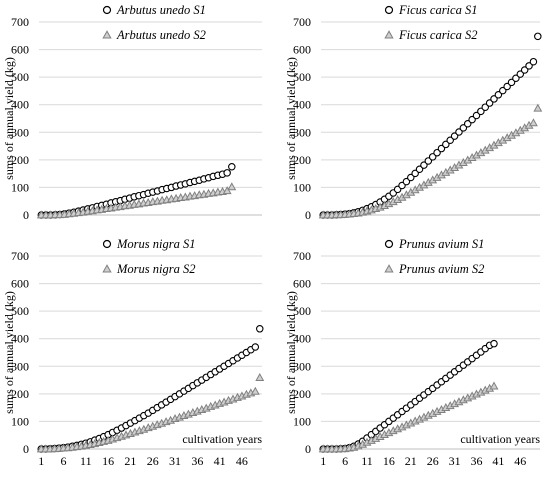  Describe the element at coordinates (155, 244) in the screenshot. I see `legend-label: Morus nigra S1` at that location.